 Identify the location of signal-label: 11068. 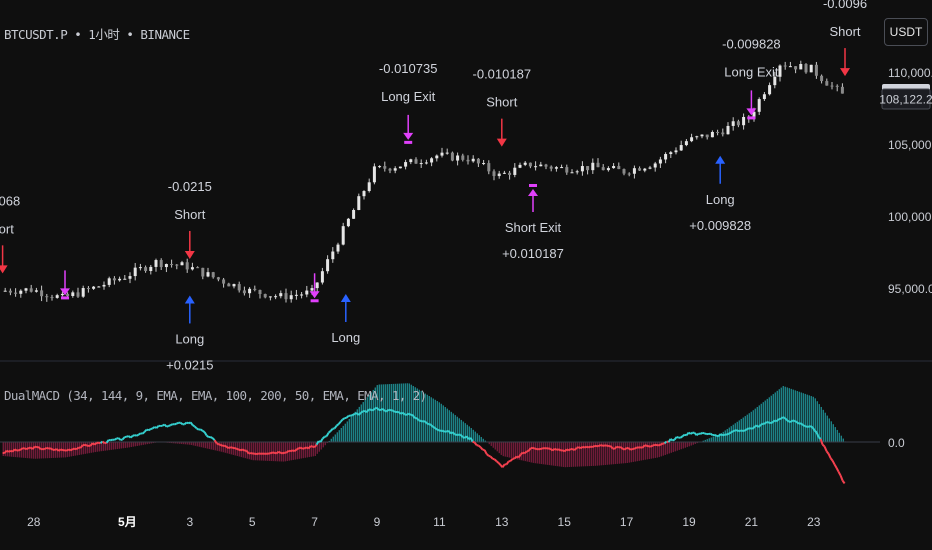
(10, 200).